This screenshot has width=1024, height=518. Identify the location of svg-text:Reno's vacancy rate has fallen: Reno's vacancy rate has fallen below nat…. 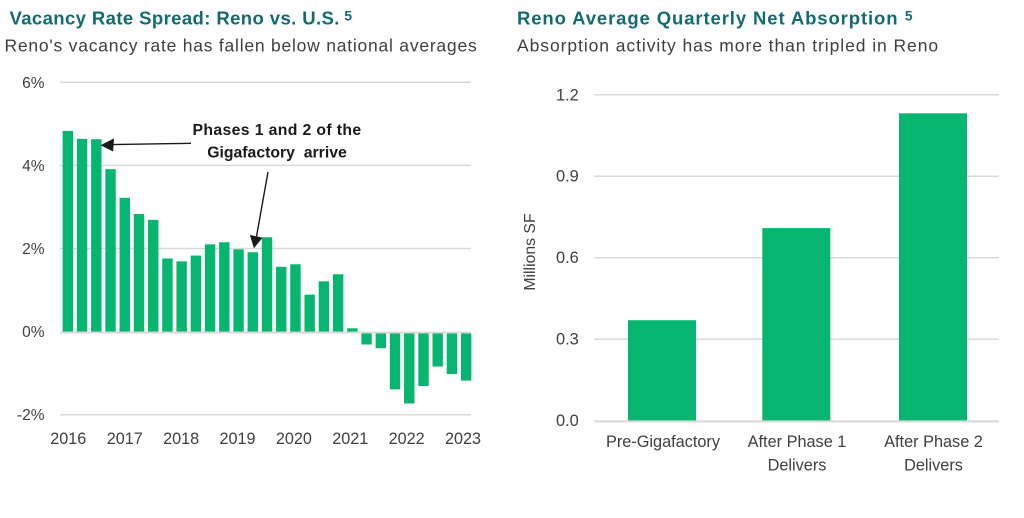
(241, 46).